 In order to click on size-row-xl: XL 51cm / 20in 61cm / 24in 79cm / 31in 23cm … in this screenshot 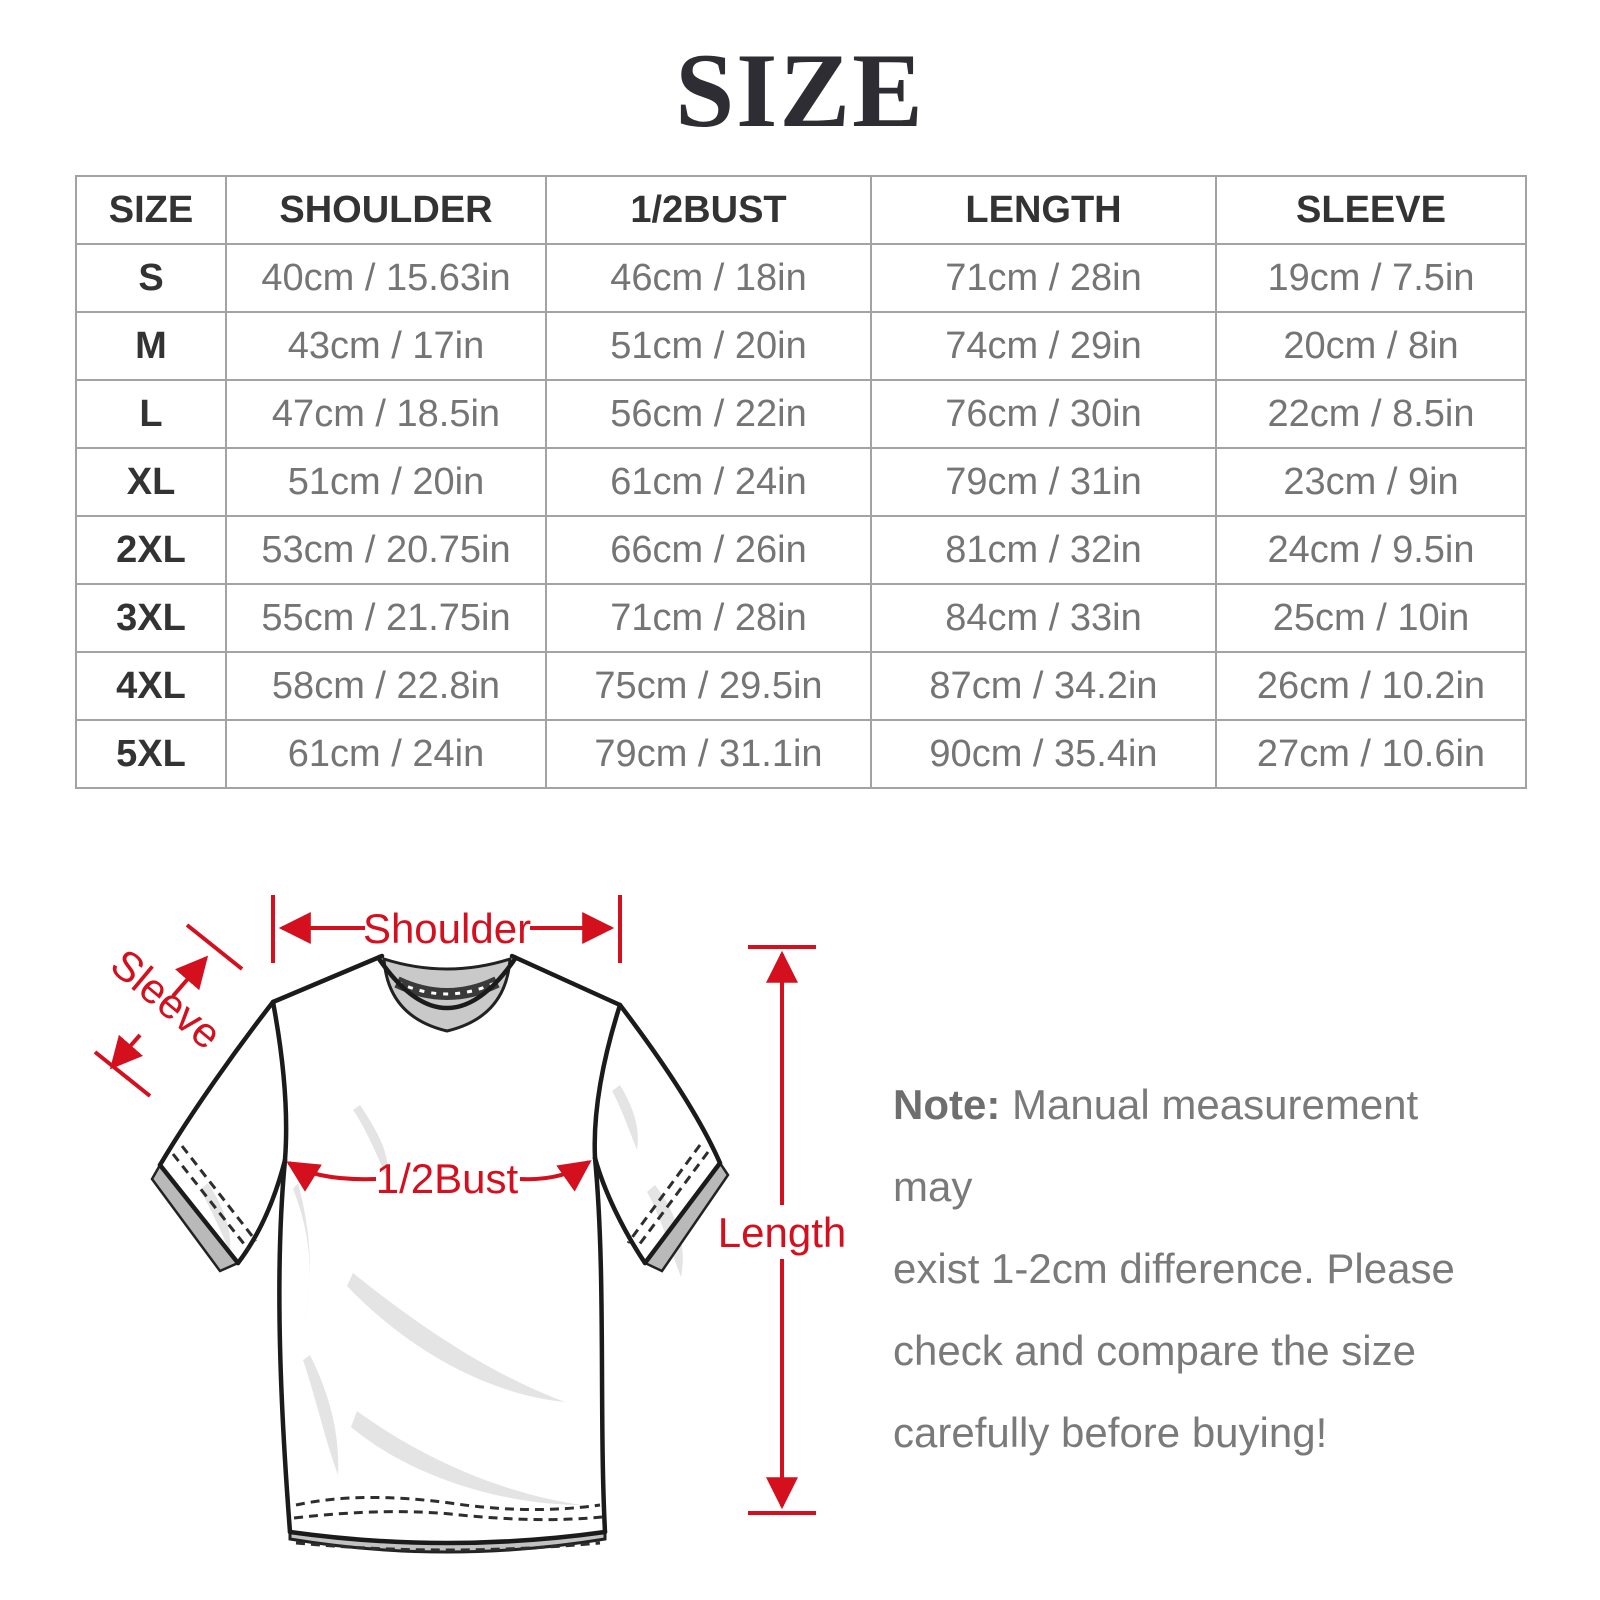, I will do `click(801, 482)`.